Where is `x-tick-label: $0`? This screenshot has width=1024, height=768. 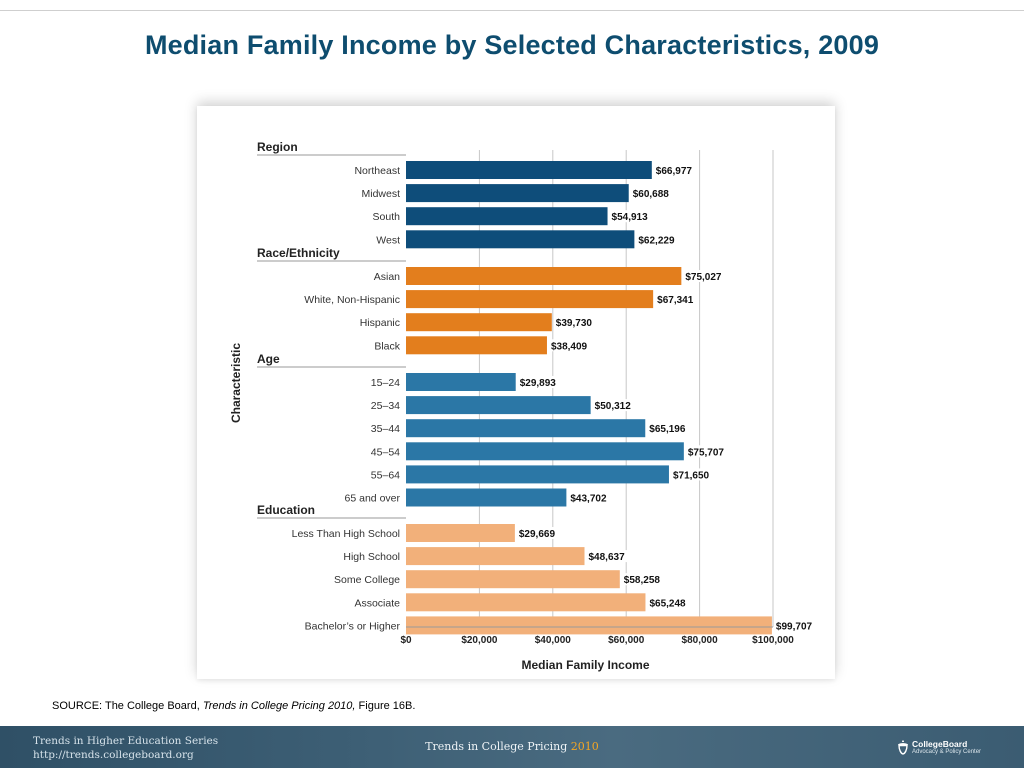
x-tick-label: $0 is located at coordinates (406, 640).